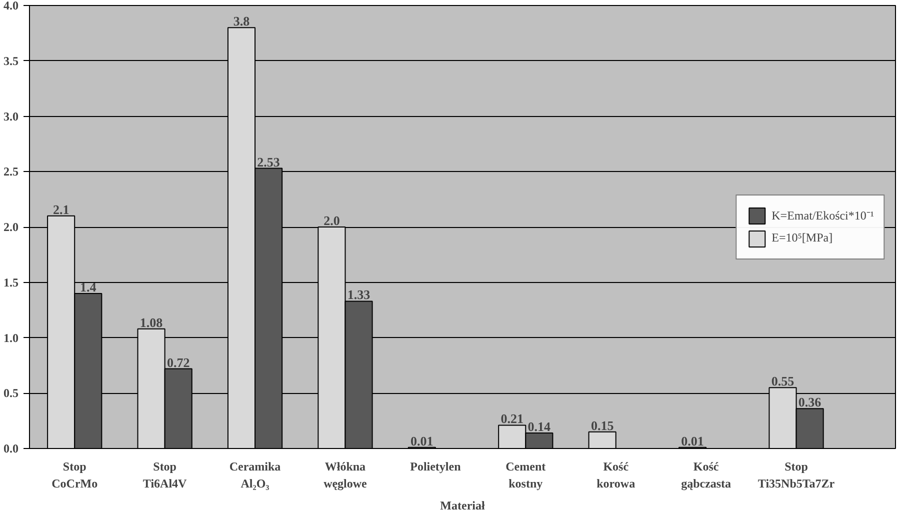 Image resolution: width=921 pixels, height=525 pixels. I want to click on data-label: 1.4, so click(88, 286).